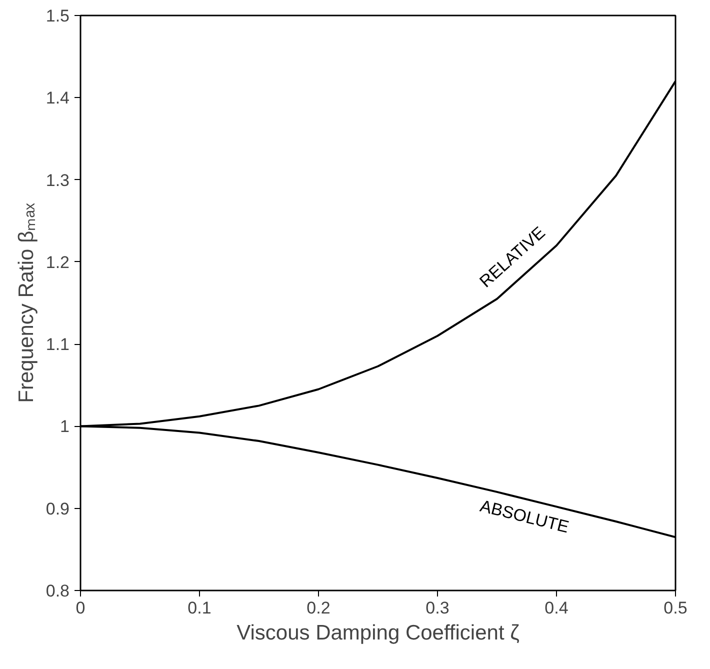 The width and height of the screenshot is (710, 669). I want to click on y-axis-title: Frequency Ratio βₘₐₓ, so click(26, 303).